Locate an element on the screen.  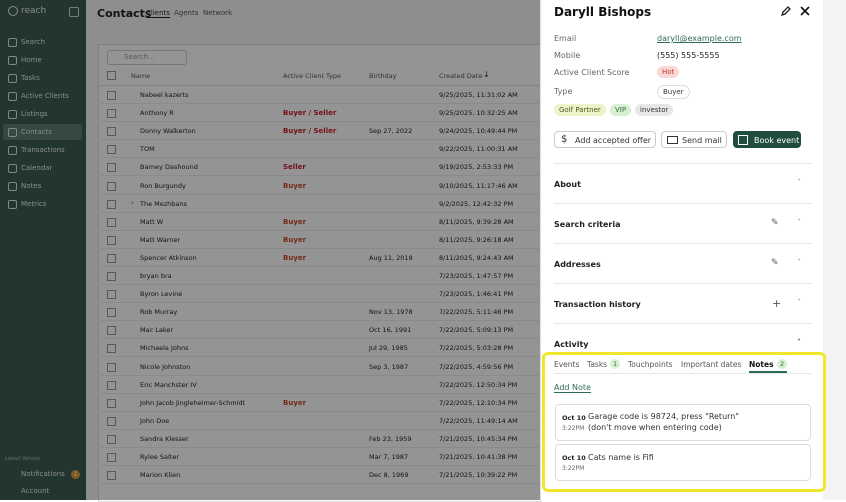
contact-name: Rob Murray is located at coordinates (159, 312).